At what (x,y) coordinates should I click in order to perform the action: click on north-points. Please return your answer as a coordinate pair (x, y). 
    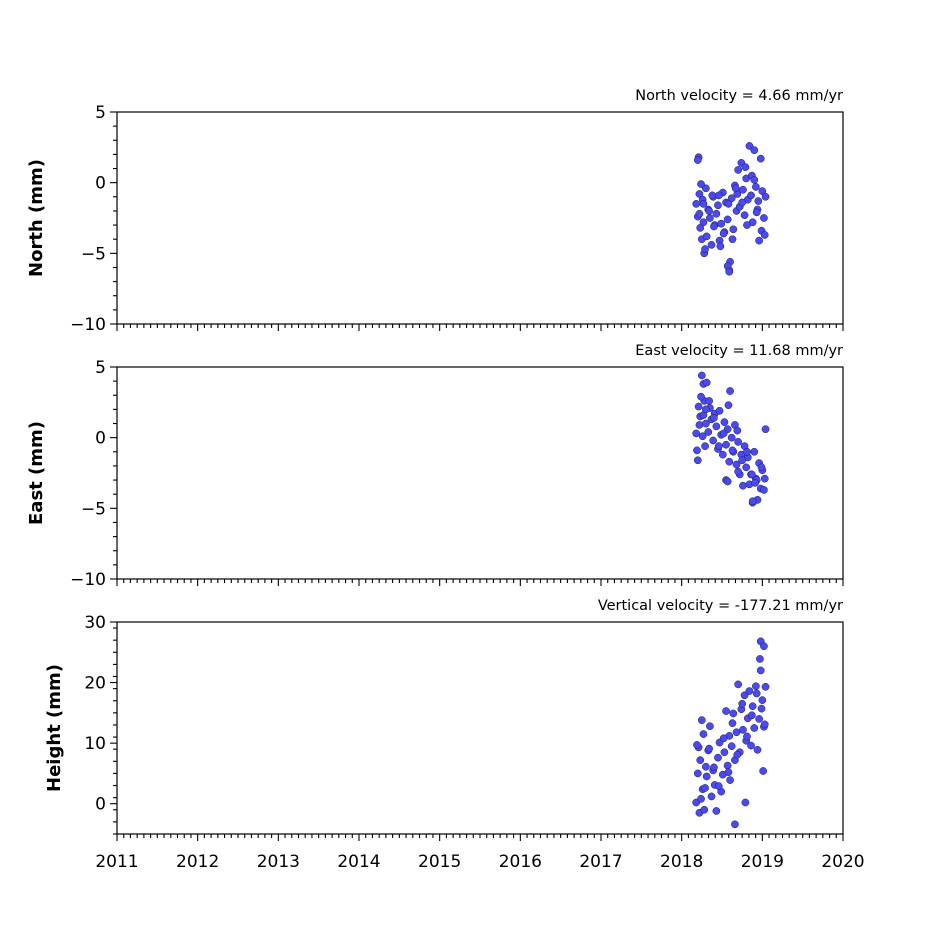
    Looking at the image, I should click on (731, 209).